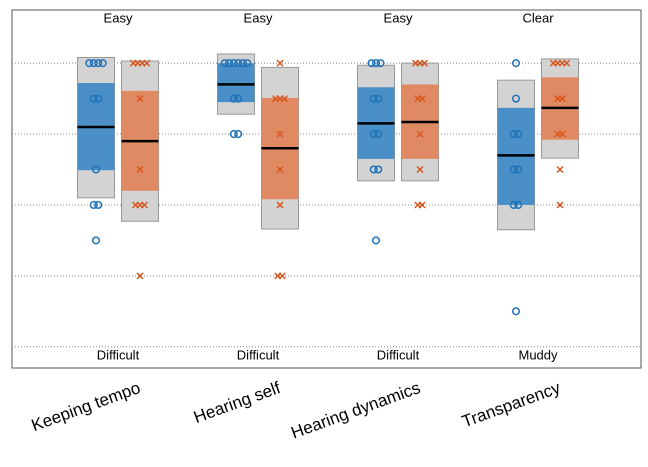 This screenshot has width=648, height=467. I want to click on x-tick-label: Hearing dynamics, so click(356, 410).